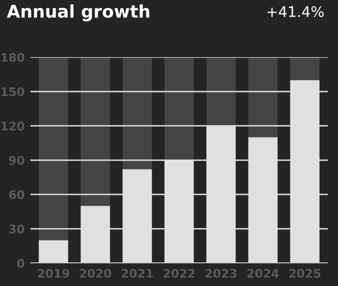 The image size is (338, 286). What do you see at coordinates (295, 12) in the screenshot?
I see `text: +41.4%` at bounding box center [295, 12].